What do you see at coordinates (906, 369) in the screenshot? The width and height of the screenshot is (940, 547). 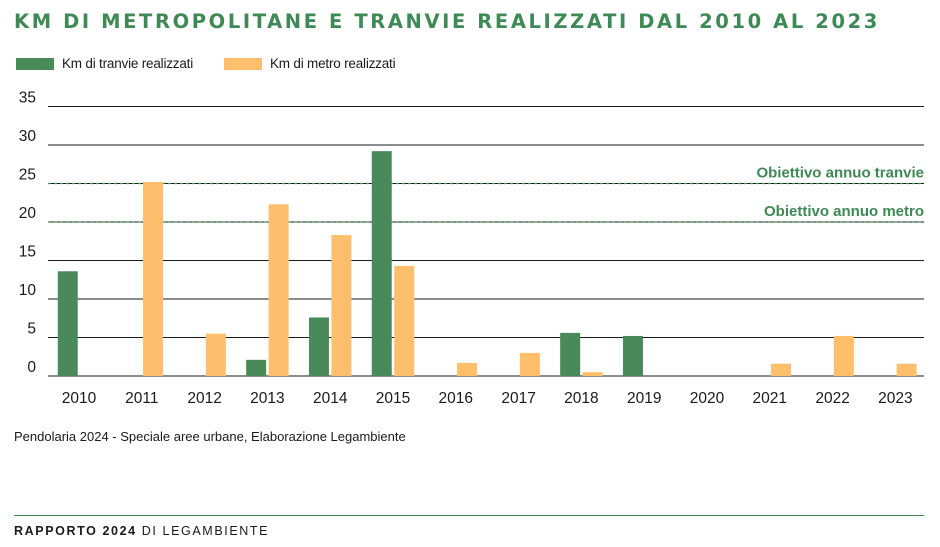 I see `bar-metro-2023` at bounding box center [906, 369].